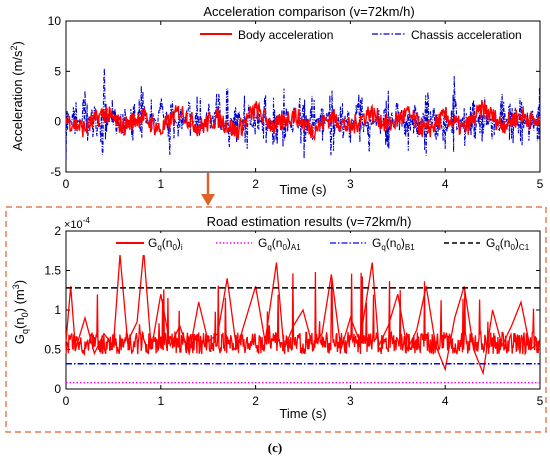 The width and height of the screenshot is (550, 457). What do you see at coordinates (57, 231) in the screenshot?
I see `y-tick-label: 2` at bounding box center [57, 231].